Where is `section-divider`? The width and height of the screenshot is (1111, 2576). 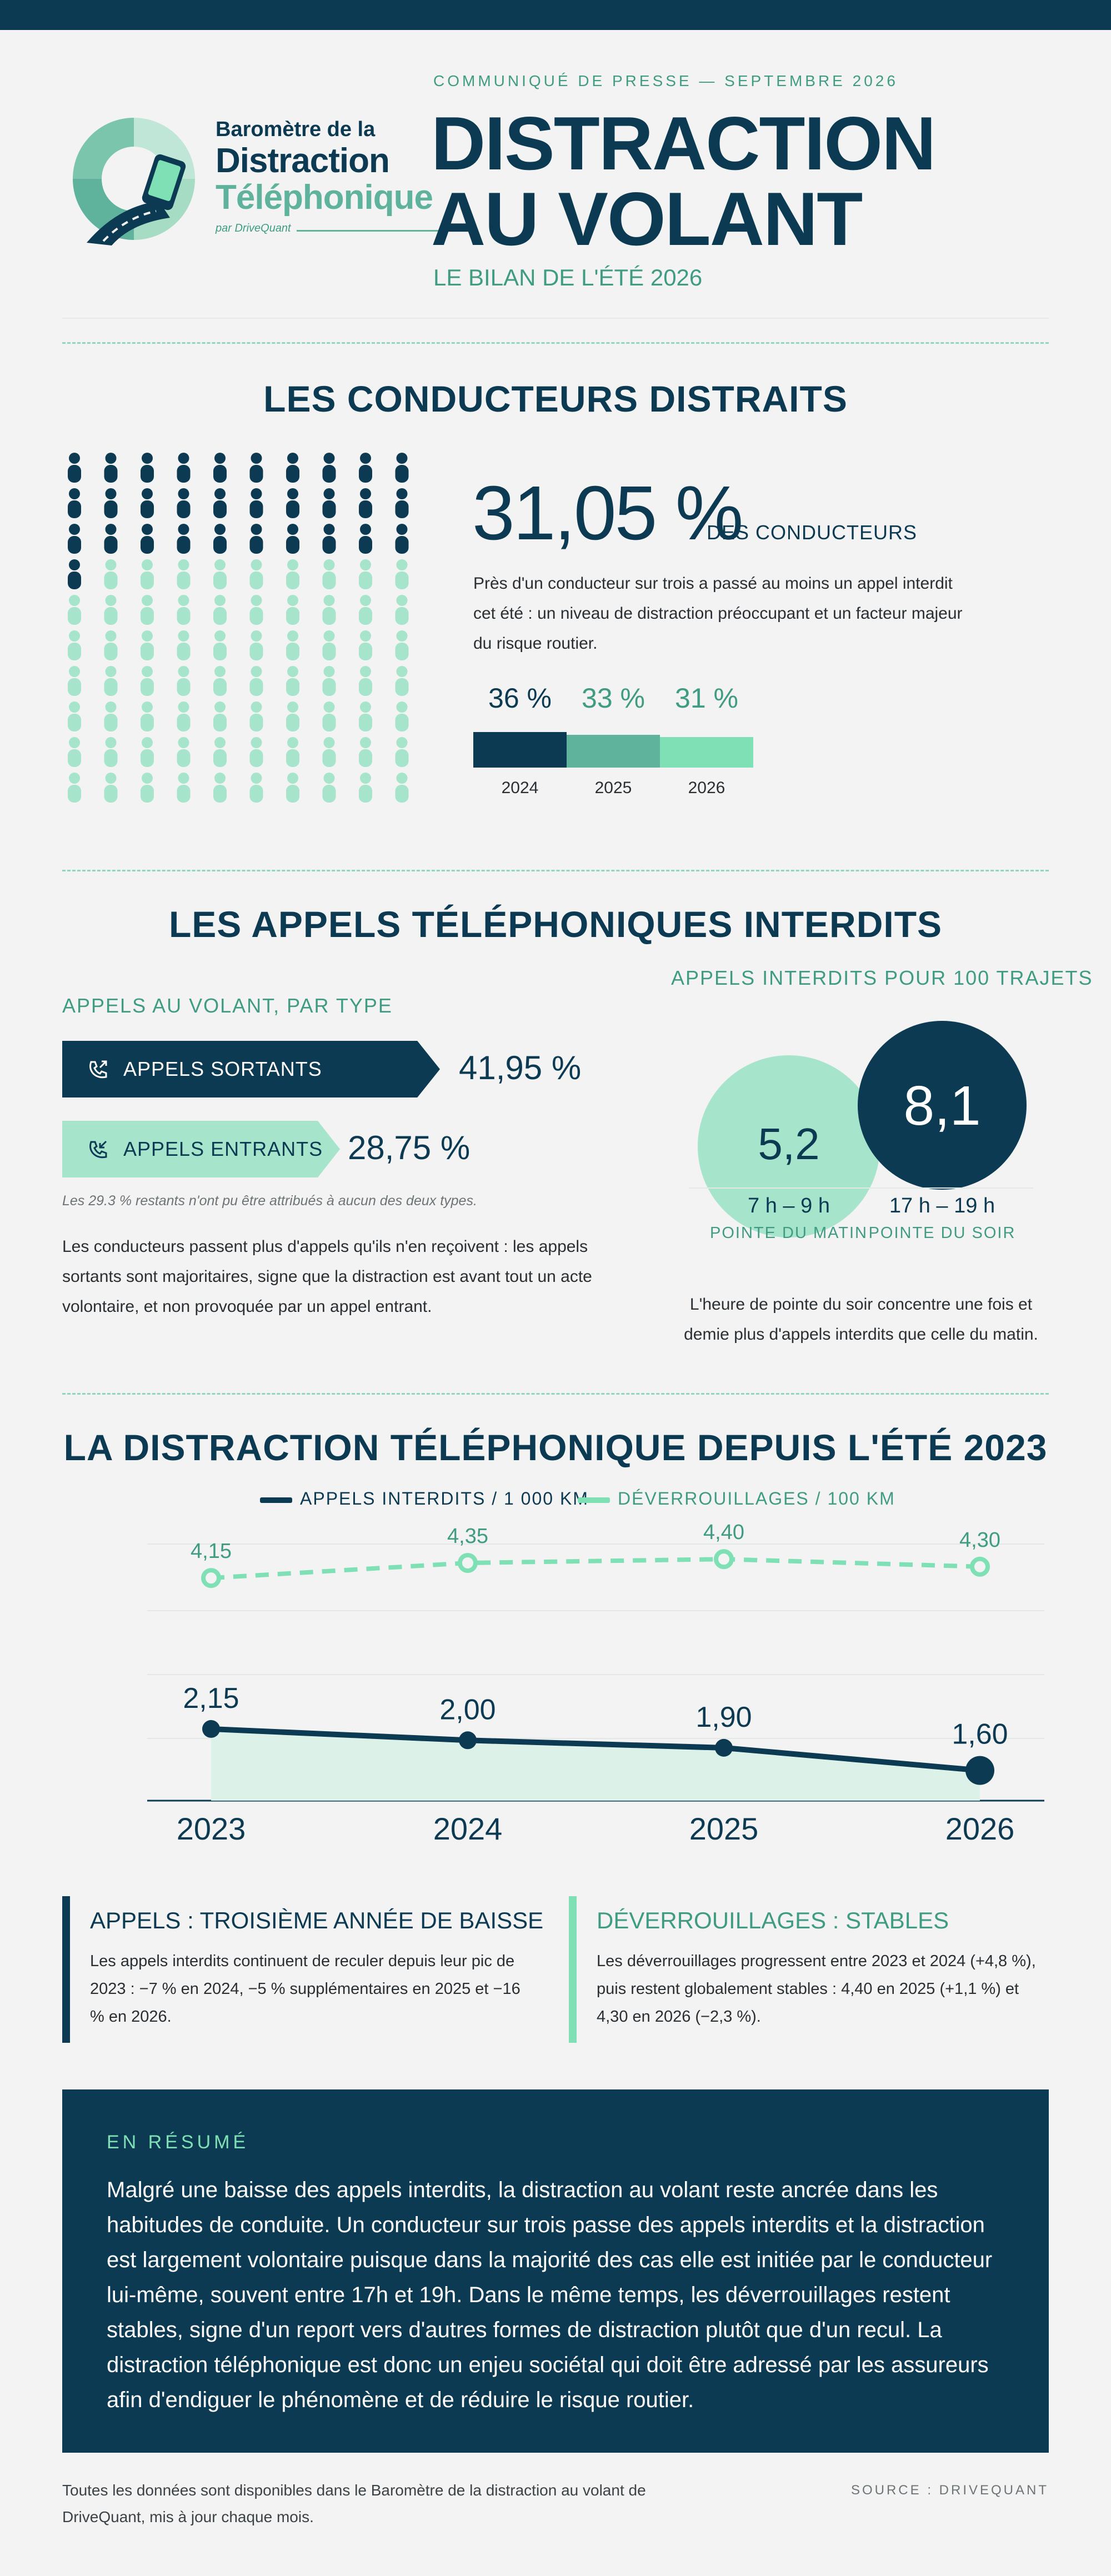 section-divider is located at coordinates (555, 1394).